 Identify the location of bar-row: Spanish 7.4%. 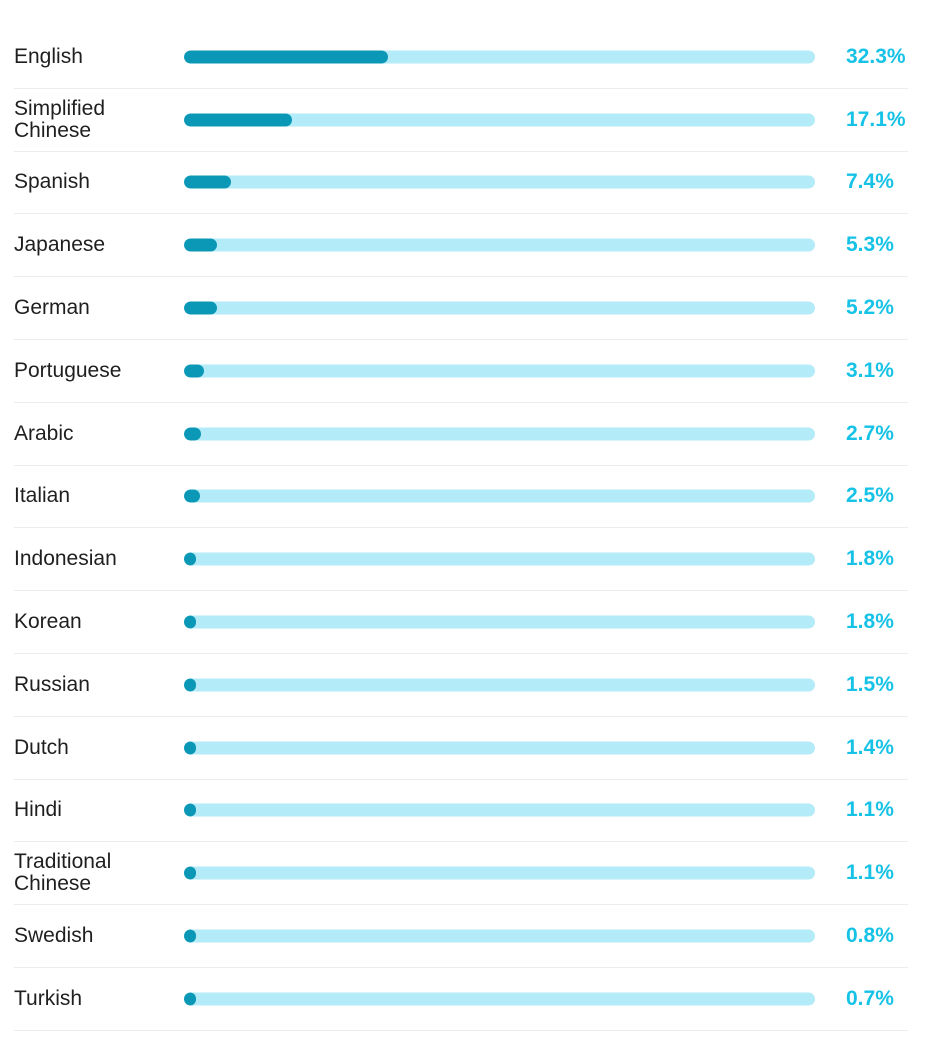
(461, 183).